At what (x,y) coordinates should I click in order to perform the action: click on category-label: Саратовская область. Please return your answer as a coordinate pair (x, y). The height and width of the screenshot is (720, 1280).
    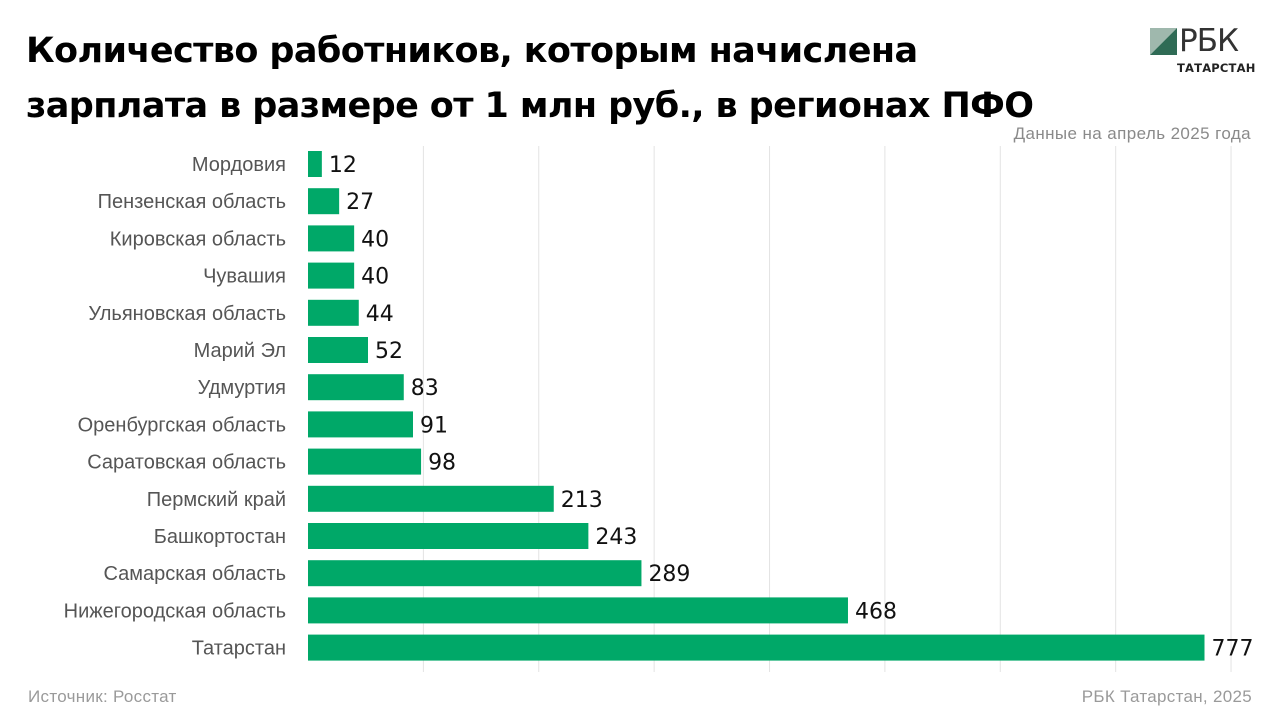
    Looking at the image, I should click on (186, 463).